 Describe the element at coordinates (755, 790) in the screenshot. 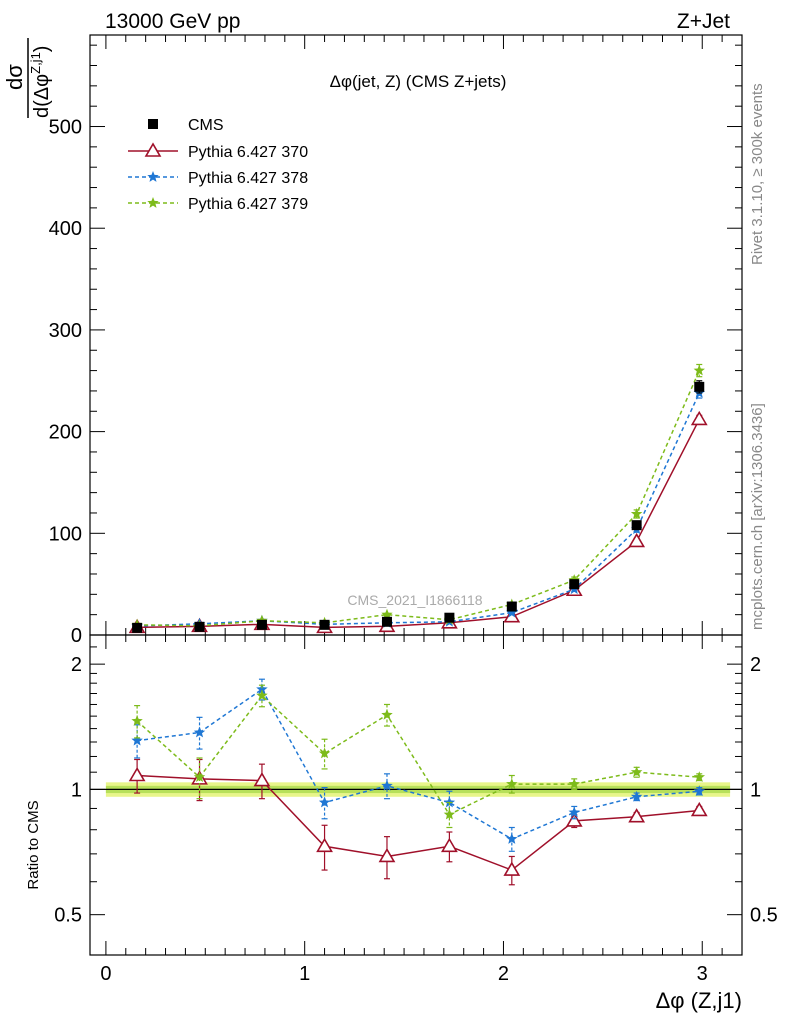

I see `ratio-ytick-label-right: 1` at that location.